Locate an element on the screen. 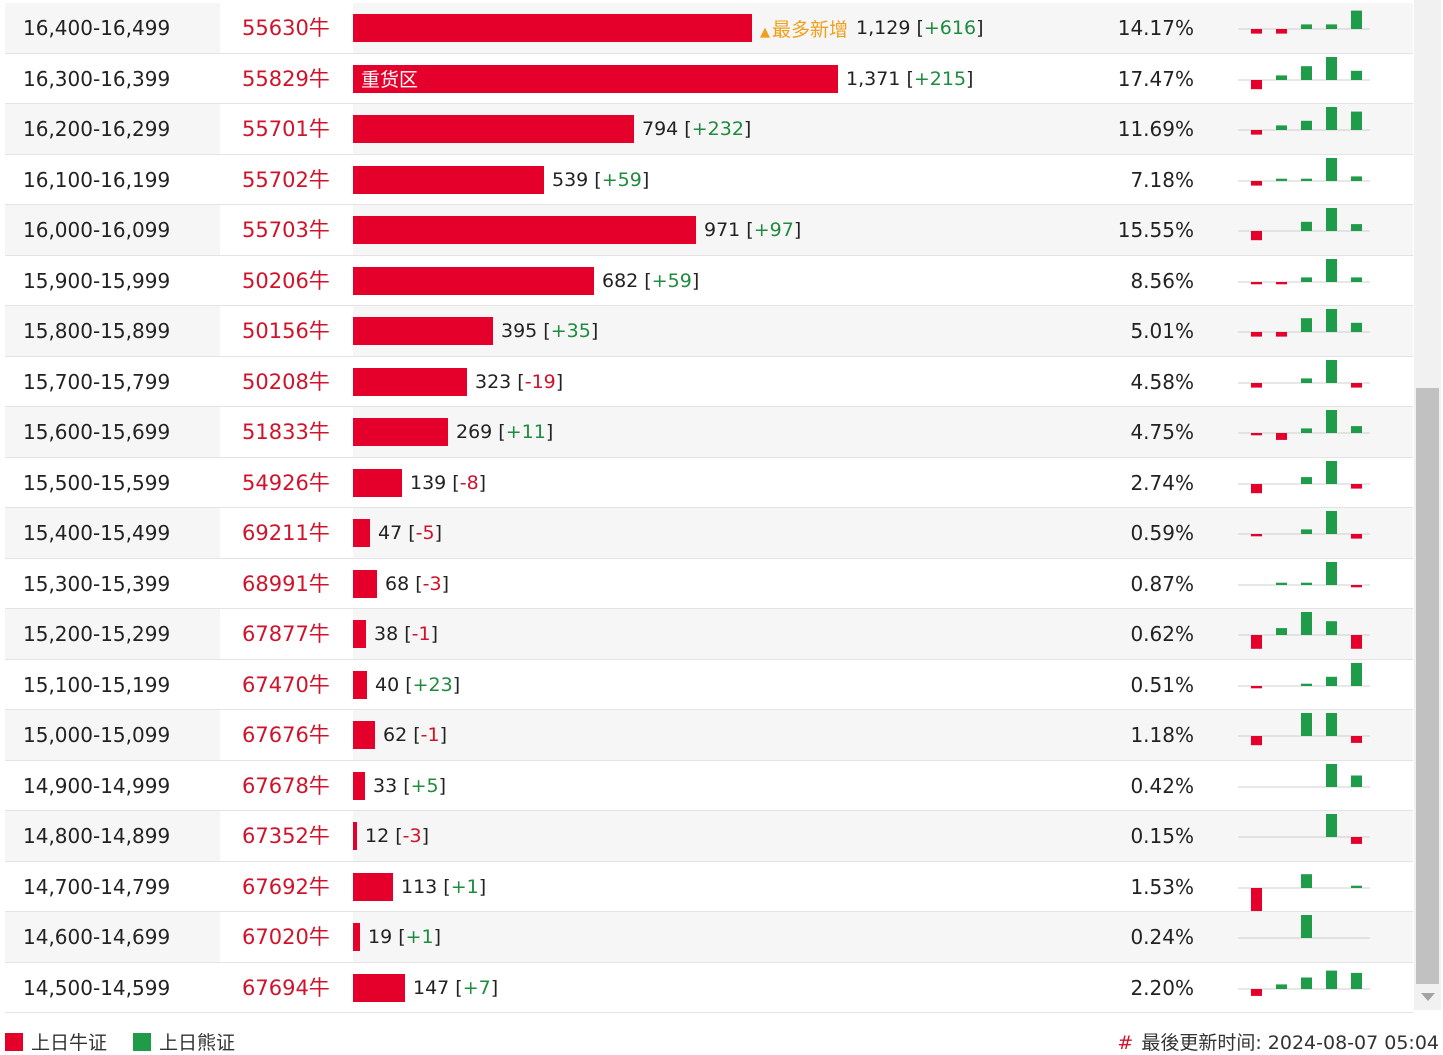 The image size is (1443, 1055). hash-icon: # is located at coordinates (1125, 1043).